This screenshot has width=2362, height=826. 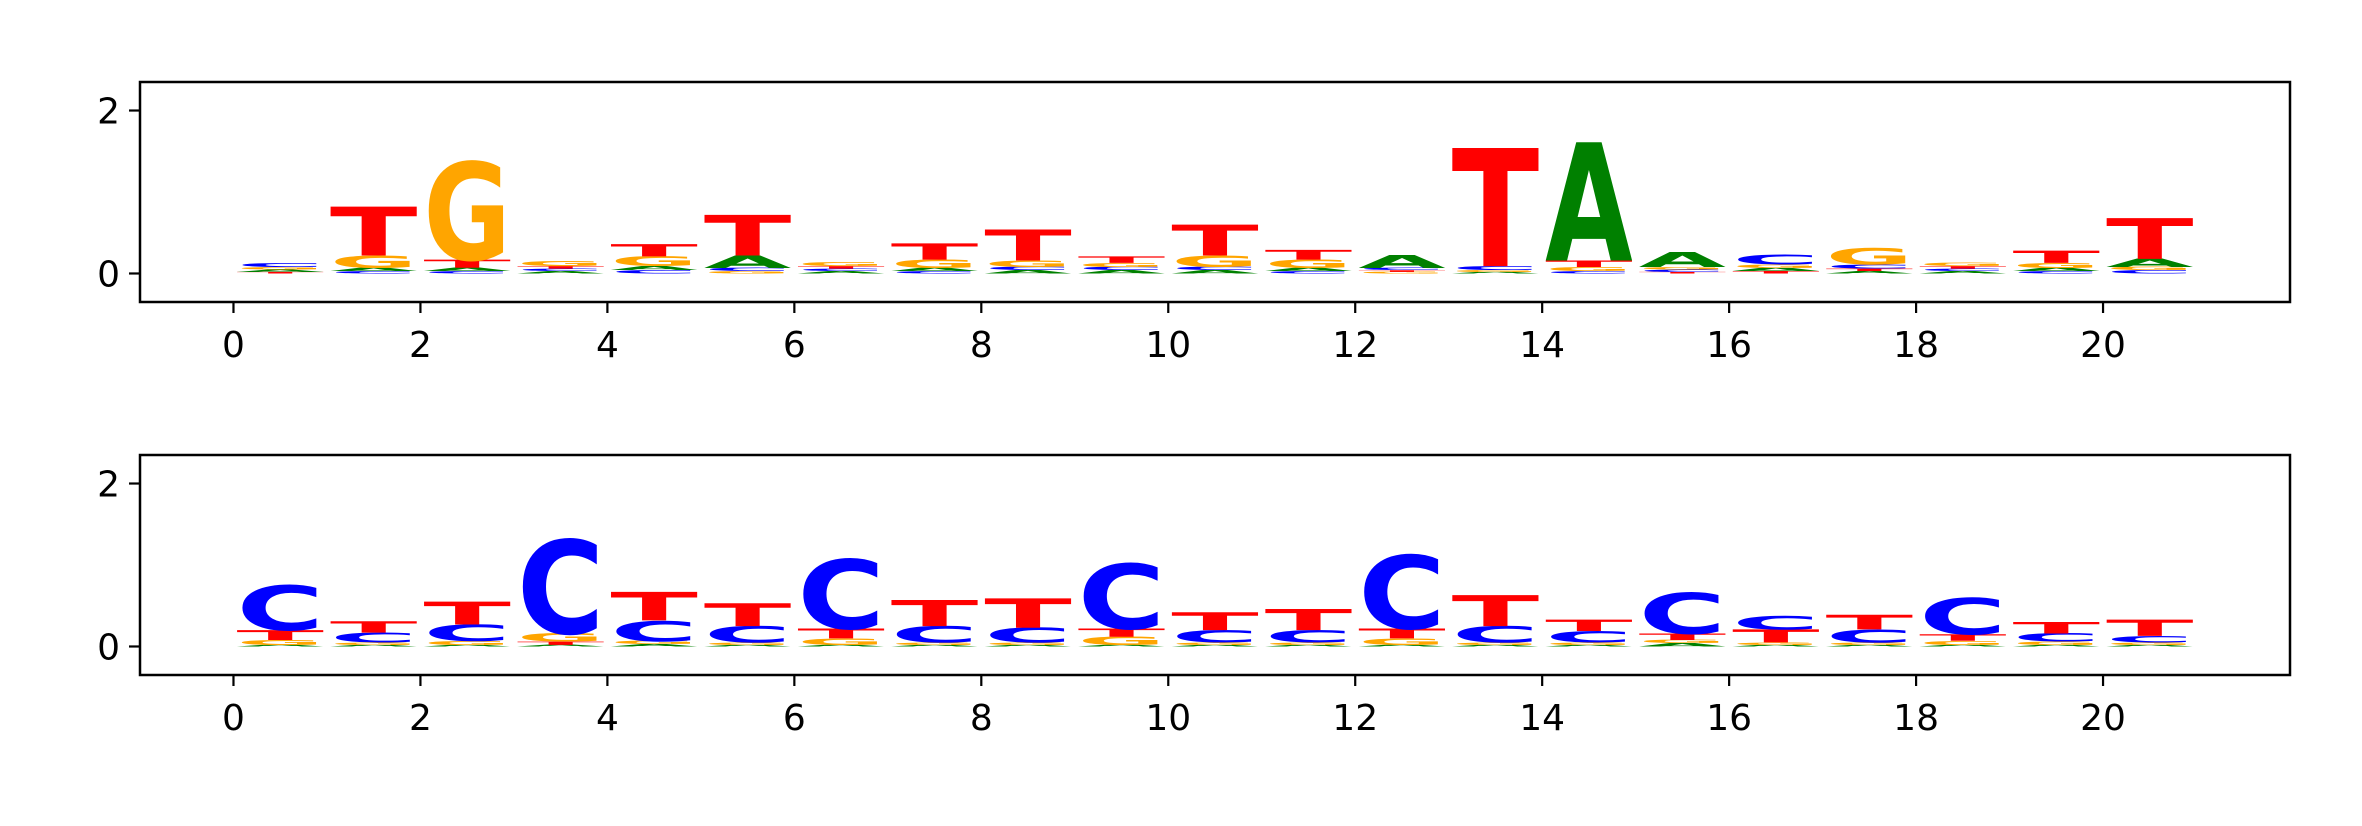 What do you see at coordinates (1588, 625) in the screenshot?
I see `logo-letter-T-pos14: T` at bounding box center [1588, 625].